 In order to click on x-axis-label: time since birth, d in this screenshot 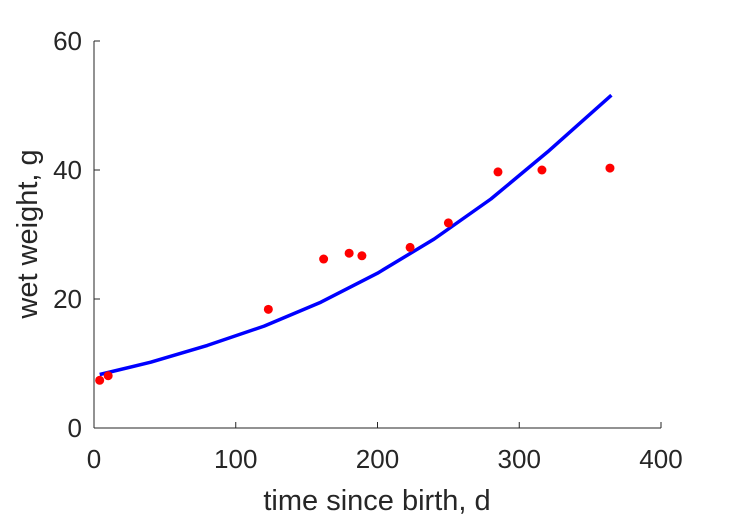, I will do `click(376, 501)`.